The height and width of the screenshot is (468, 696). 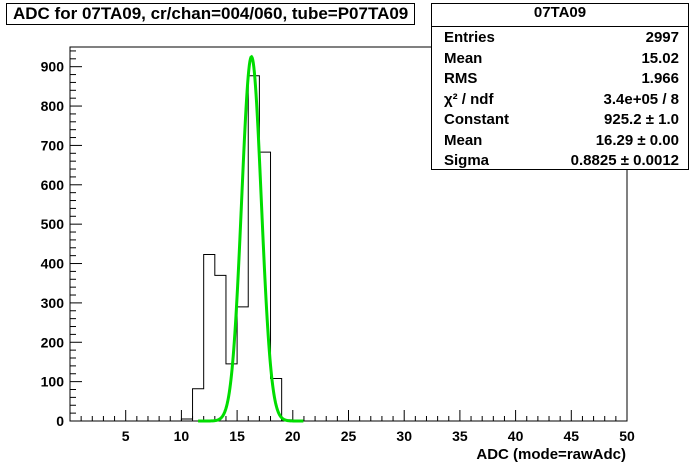 What do you see at coordinates (660, 58) in the screenshot?
I see `stats-value: 15.02` at bounding box center [660, 58].